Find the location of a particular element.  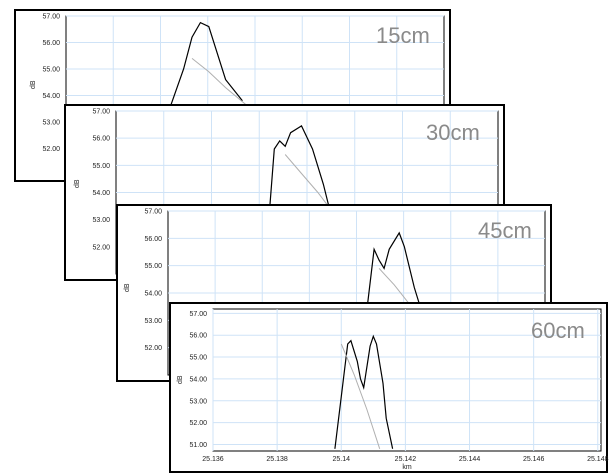

x-tick-label: 25.138 is located at coordinates (277, 459).